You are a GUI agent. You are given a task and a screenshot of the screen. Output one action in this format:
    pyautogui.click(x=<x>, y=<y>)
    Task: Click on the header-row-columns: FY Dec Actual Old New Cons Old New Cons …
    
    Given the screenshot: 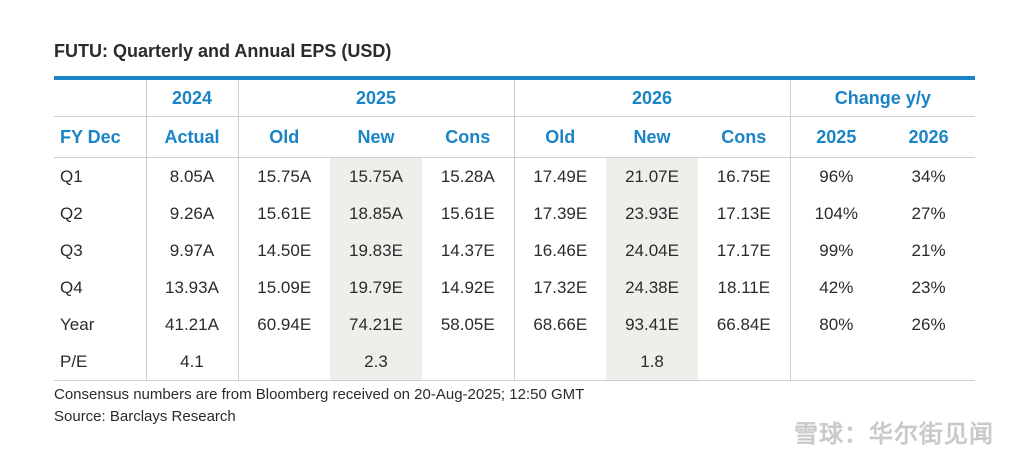 What is the action you would take?
    pyautogui.click(x=515, y=137)
    